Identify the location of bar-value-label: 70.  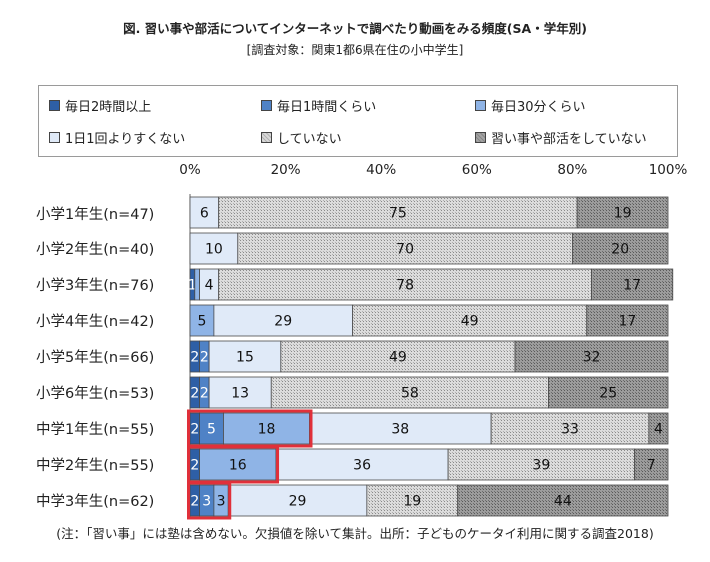
(405, 250).